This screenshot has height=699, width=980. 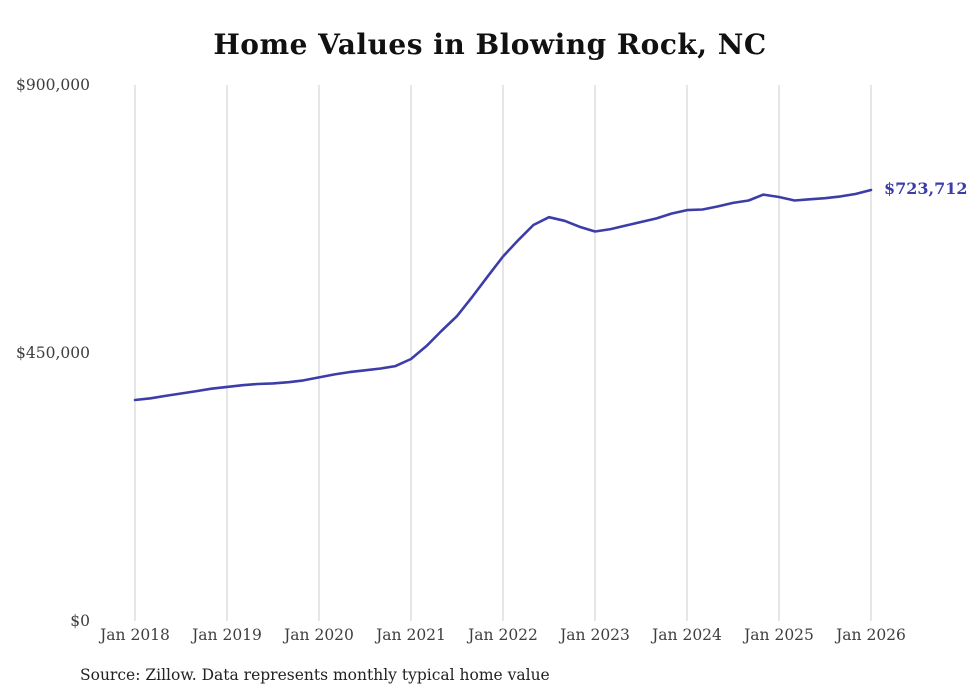 What do you see at coordinates (503, 635) in the screenshot?
I see `x-tick-label: Jan 2022` at bounding box center [503, 635].